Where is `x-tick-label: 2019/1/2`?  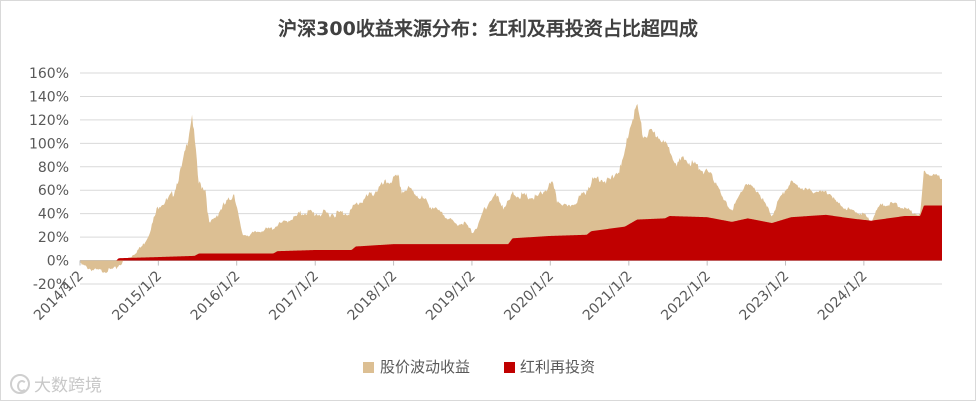
x-tick-label: 2019/1/2 is located at coordinates (451, 296).